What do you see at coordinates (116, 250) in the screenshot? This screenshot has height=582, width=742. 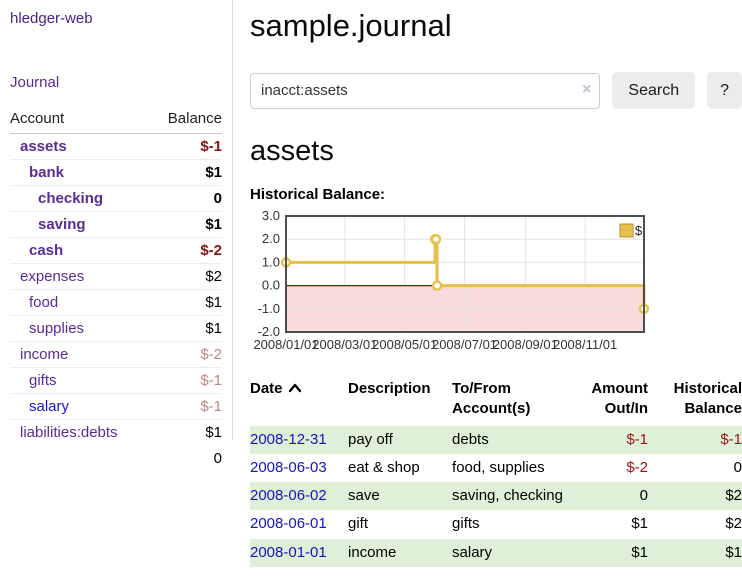 I see `account-row: cash $-2` at bounding box center [116, 250].